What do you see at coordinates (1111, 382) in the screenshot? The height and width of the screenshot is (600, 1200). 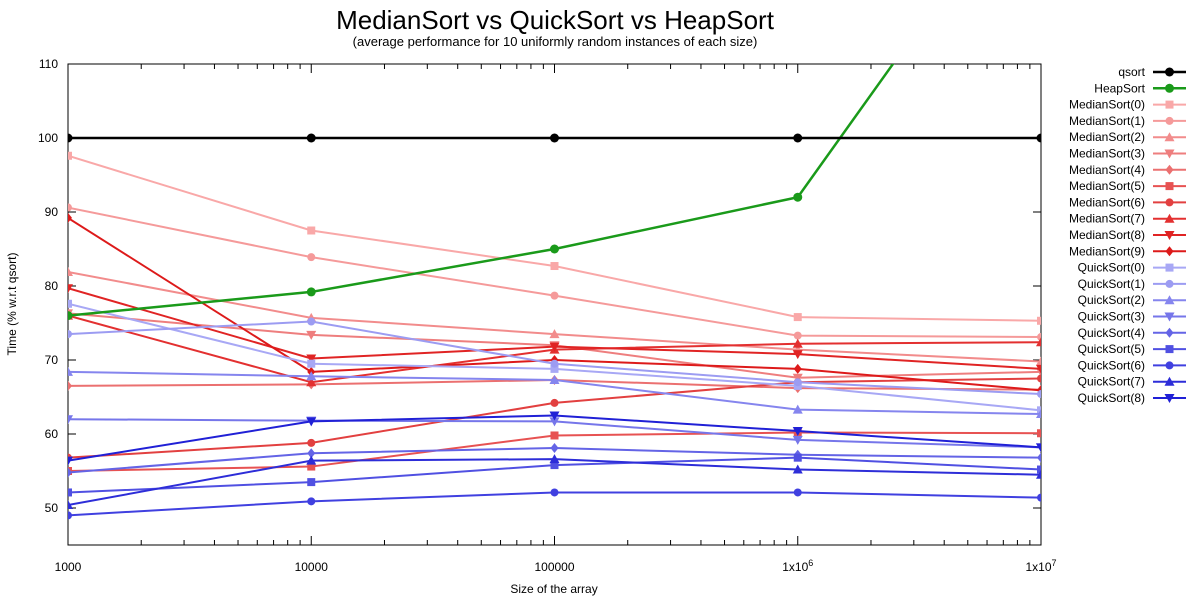 I see `legend-label: QuickSort(7)` at bounding box center [1111, 382].